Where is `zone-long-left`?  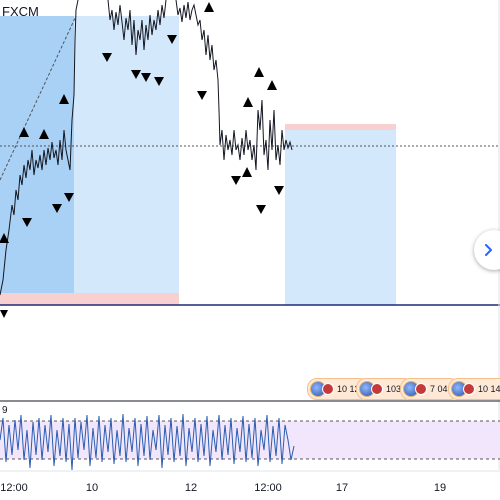 zone-long-left is located at coordinates (37, 154).